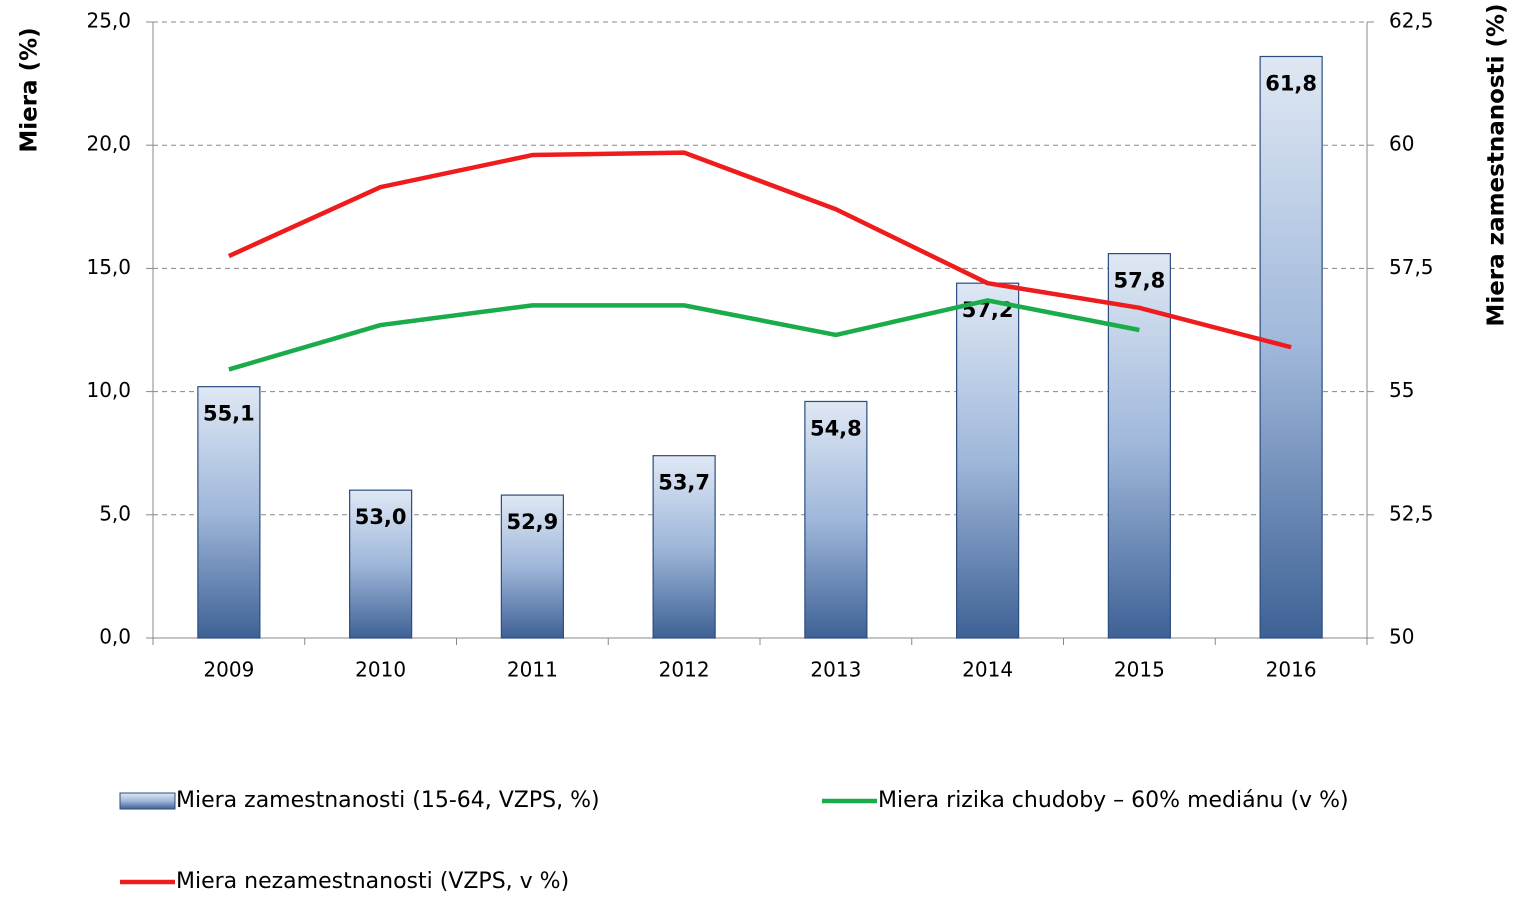 The height and width of the screenshot is (897, 1519). Describe the element at coordinates (1411, 21) in the screenshot. I see `y2-tick-label: 62,5` at that location.